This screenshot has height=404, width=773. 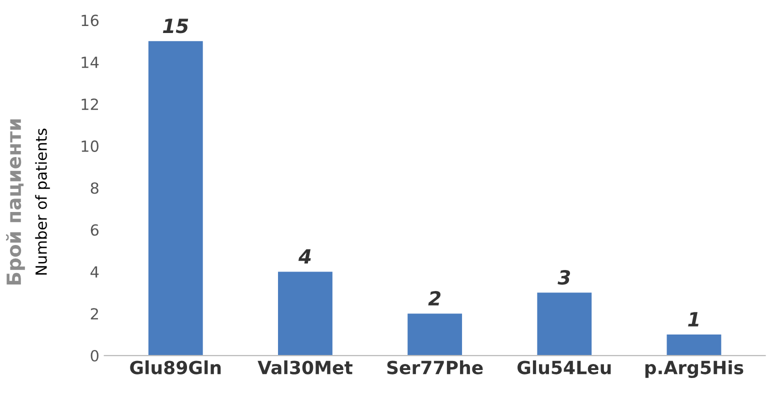 What do you see at coordinates (94, 188) in the screenshot?
I see `y-tick-label: 8` at bounding box center [94, 188].